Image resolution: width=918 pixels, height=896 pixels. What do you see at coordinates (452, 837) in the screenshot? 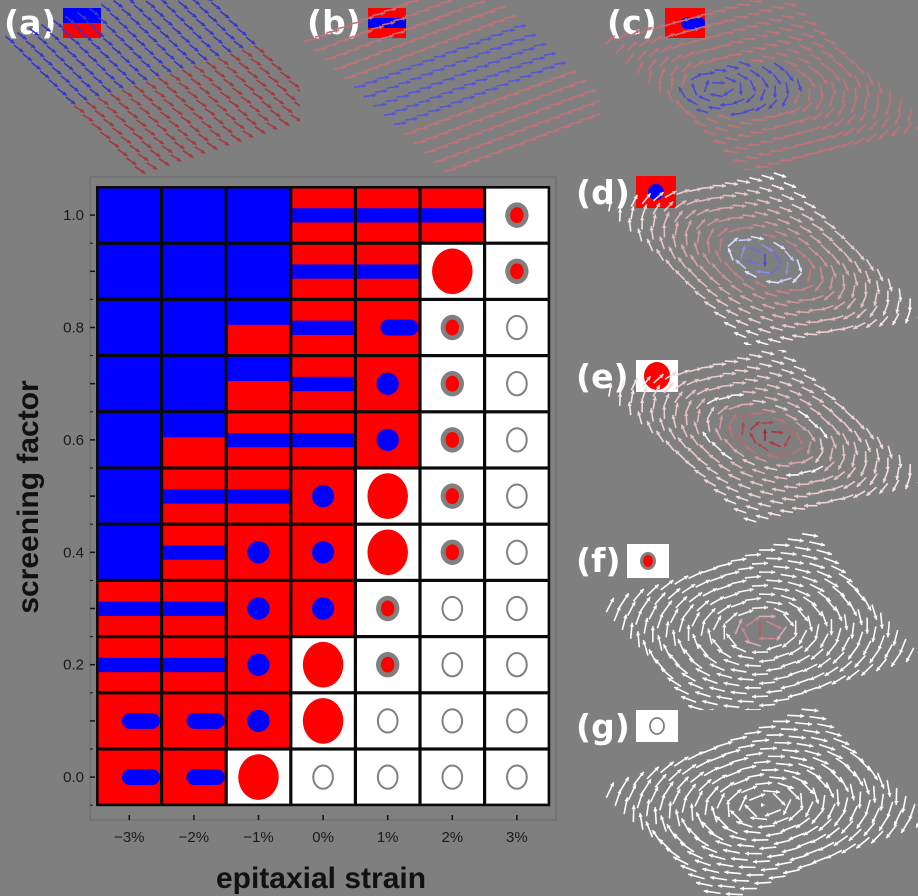
I see `x-tick-label: 2%` at bounding box center [452, 837].